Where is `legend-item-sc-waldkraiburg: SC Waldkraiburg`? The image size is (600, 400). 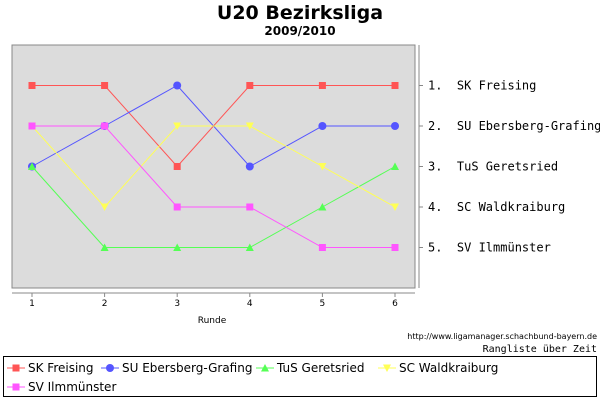
legend-item-sc-waldkraiburg: SC Waldkraiburg is located at coordinates (438, 368).